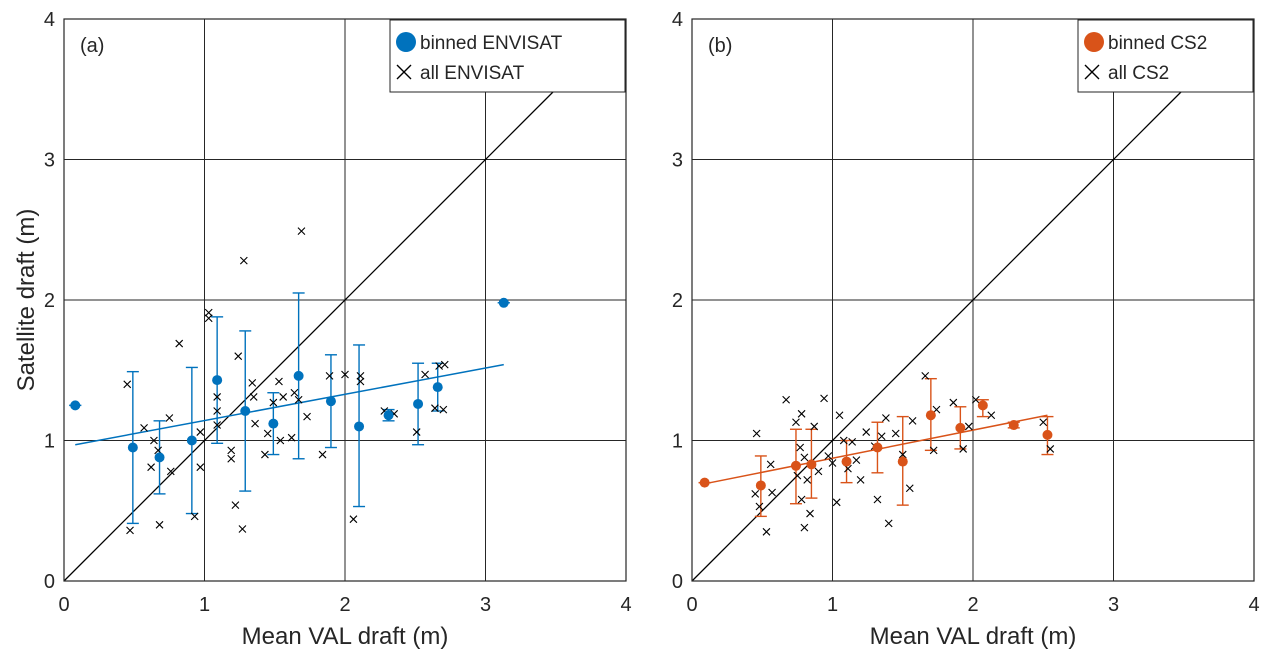  What do you see at coordinates (677, 442) in the screenshot?
I see `y-tick-label: 1` at bounding box center [677, 442].